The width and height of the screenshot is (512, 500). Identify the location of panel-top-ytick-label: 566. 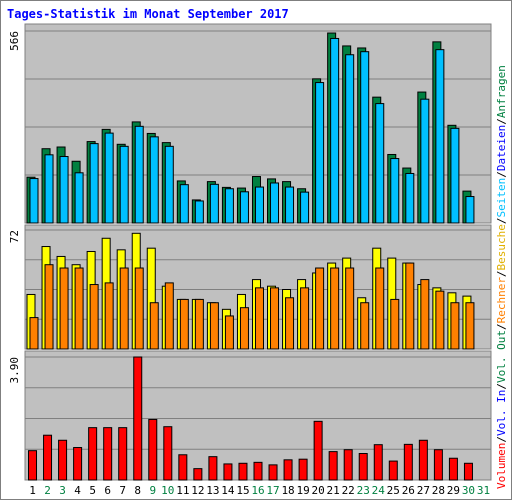
(14, 41).